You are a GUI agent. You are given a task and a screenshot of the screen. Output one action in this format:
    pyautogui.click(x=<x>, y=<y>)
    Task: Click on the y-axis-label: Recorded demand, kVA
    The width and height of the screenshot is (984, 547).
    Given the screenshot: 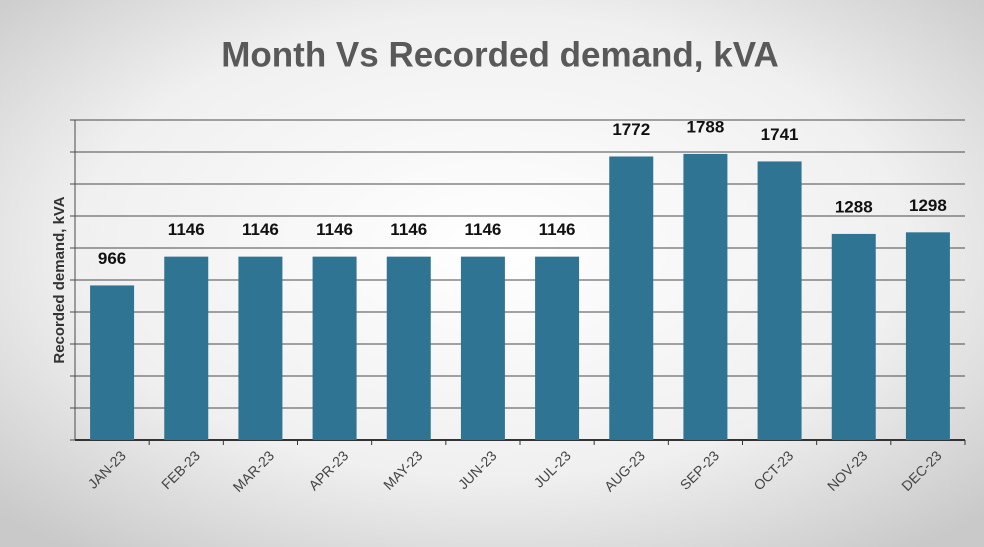 What is the action you would take?
    pyautogui.click(x=59, y=279)
    